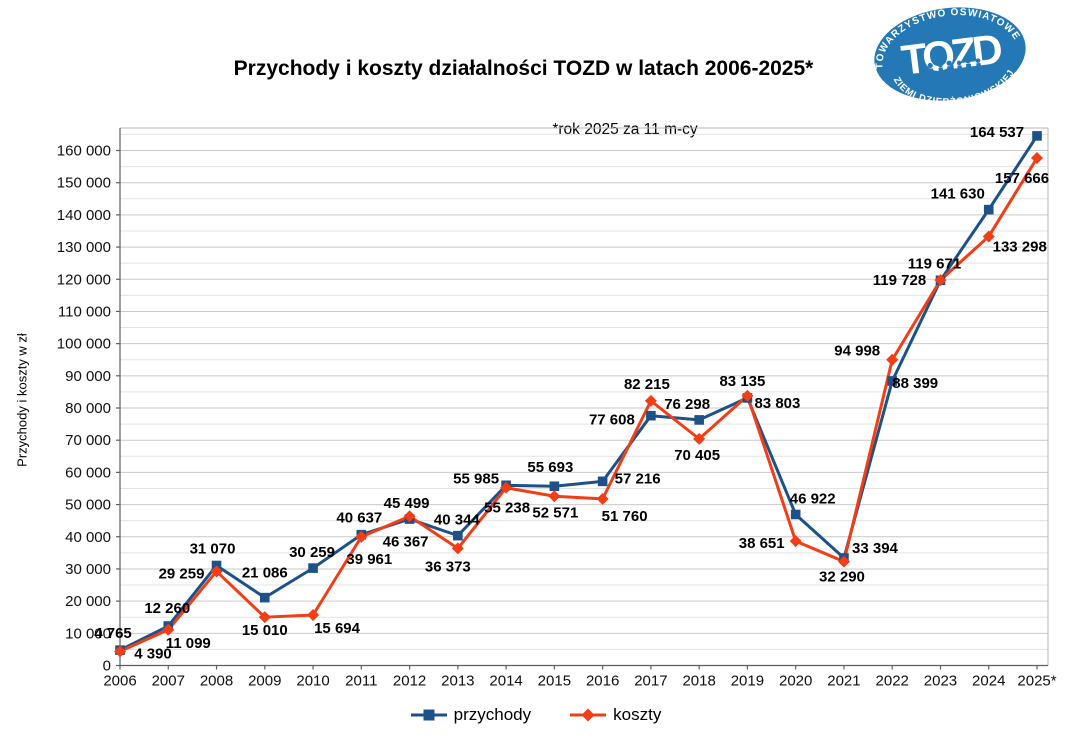 This screenshot has height=752, width=1071. Describe the element at coordinates (777, 403) in the screenshot. I see `data-label-koszty: 83 803` at that location.